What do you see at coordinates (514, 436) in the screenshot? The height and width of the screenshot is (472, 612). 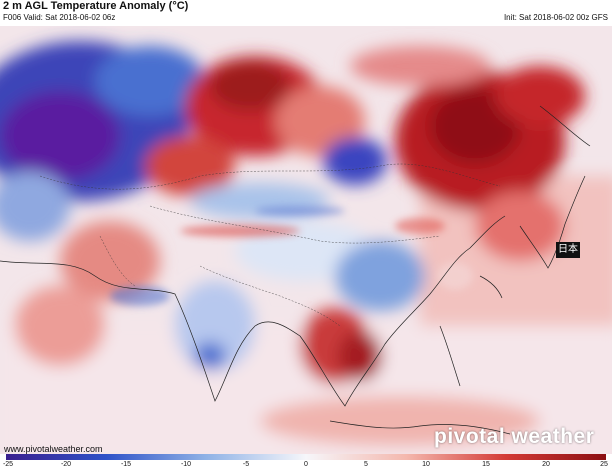 I see `brand-watermark: pivotal weather` at bounding box center [514, 436].